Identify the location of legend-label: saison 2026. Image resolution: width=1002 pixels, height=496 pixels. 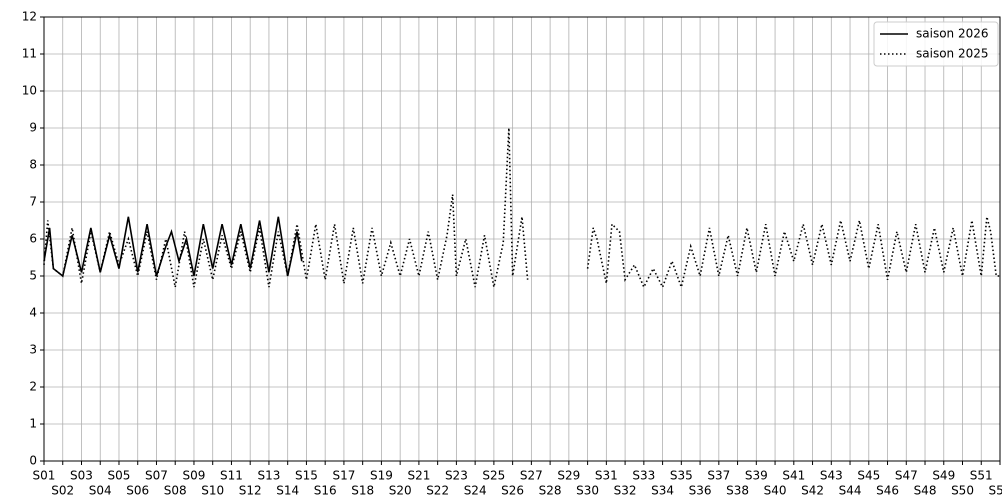
(952, 34).